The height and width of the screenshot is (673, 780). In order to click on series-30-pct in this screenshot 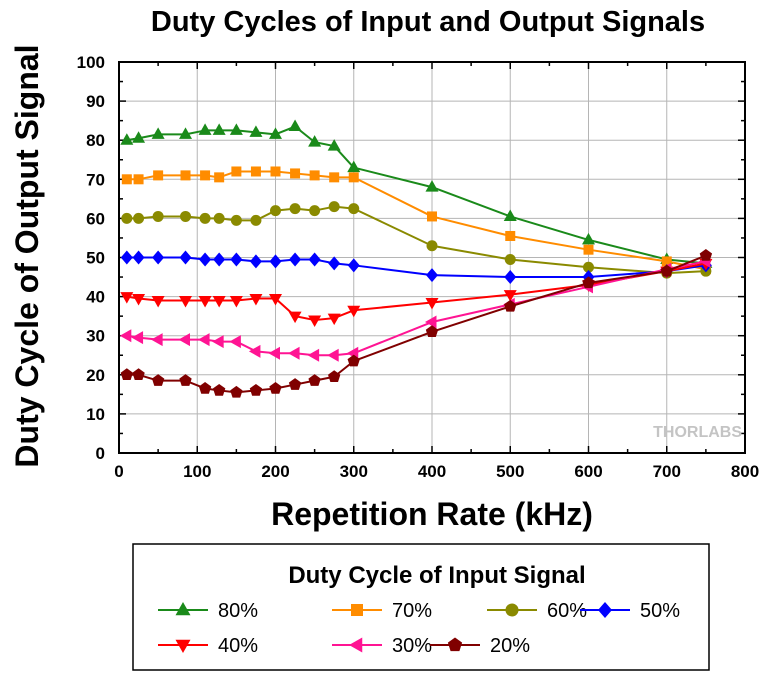, I will do `click(415, 308)`.